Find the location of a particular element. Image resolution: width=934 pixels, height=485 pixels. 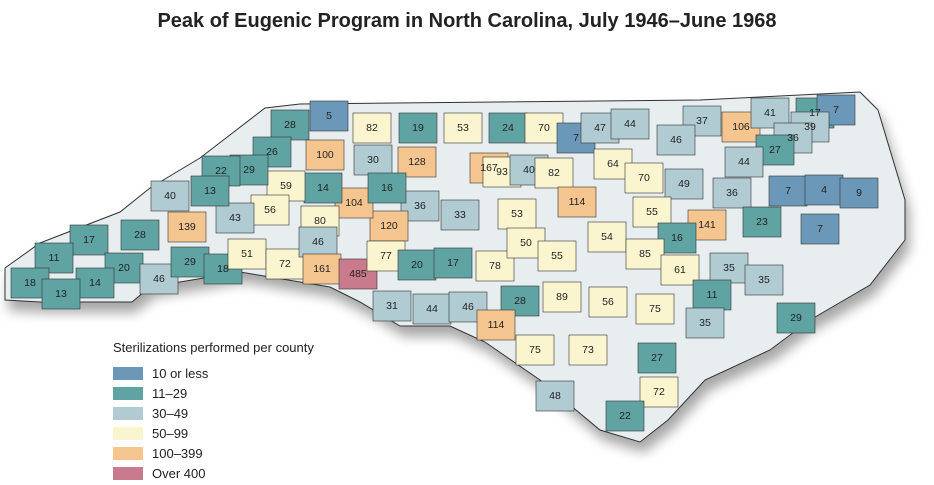

county-value-label: 114 is located at coordinates (496, 325).